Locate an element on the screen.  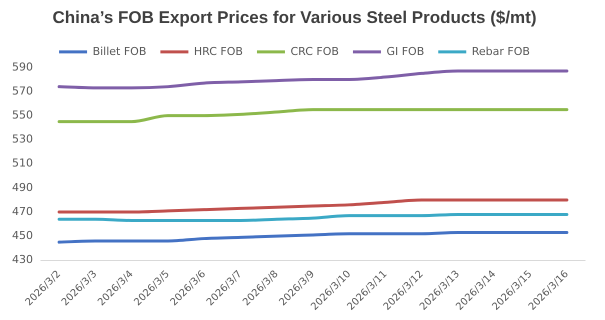
y-tick-label: 530 is located at coordinates (22, 139).